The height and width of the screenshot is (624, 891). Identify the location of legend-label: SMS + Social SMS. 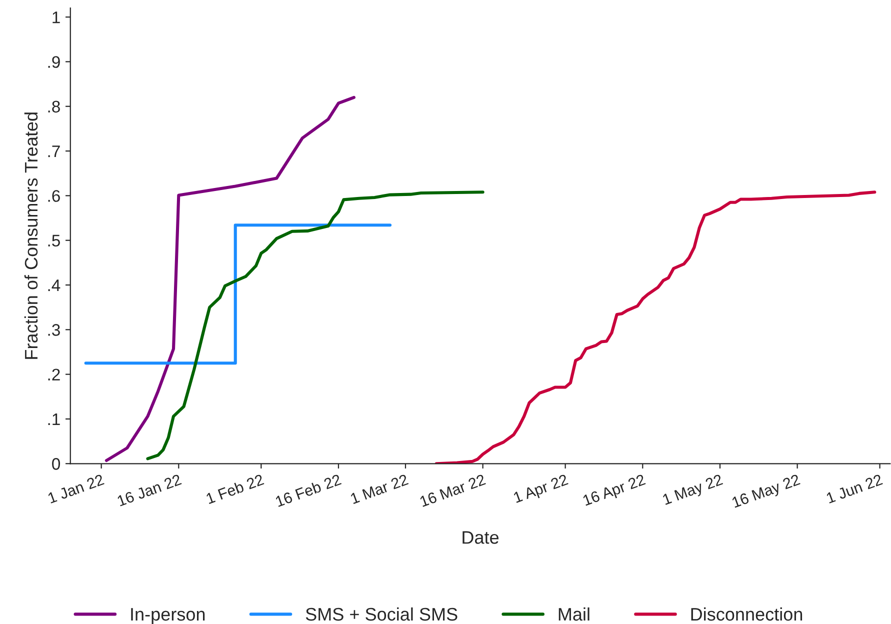
(382, 614).